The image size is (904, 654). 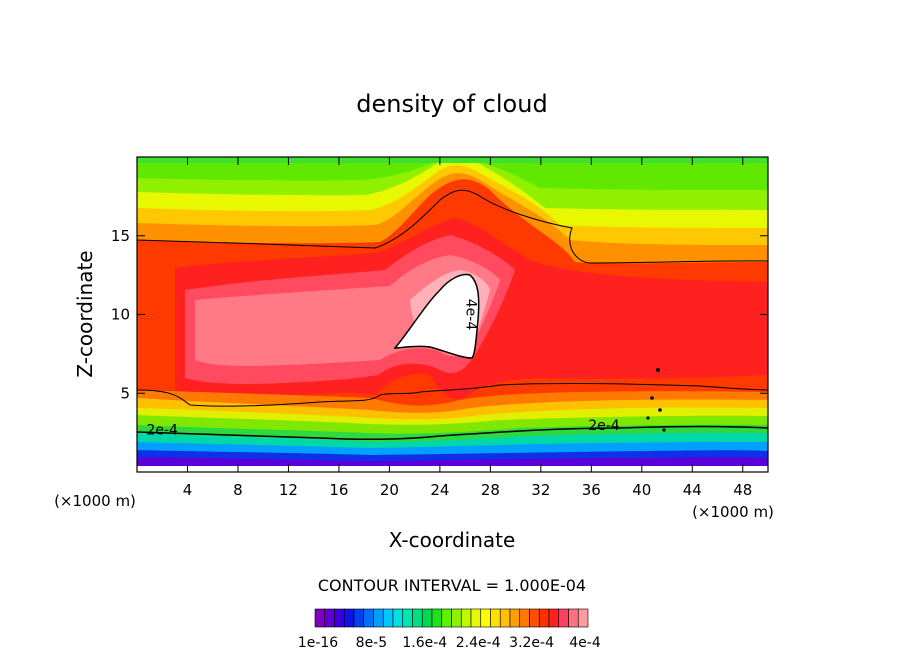 What do you see at coordinates (733, 512) in the screenshot?
I see `y-axis-unit: (×1000 m)` at bounding box center [733, 512].